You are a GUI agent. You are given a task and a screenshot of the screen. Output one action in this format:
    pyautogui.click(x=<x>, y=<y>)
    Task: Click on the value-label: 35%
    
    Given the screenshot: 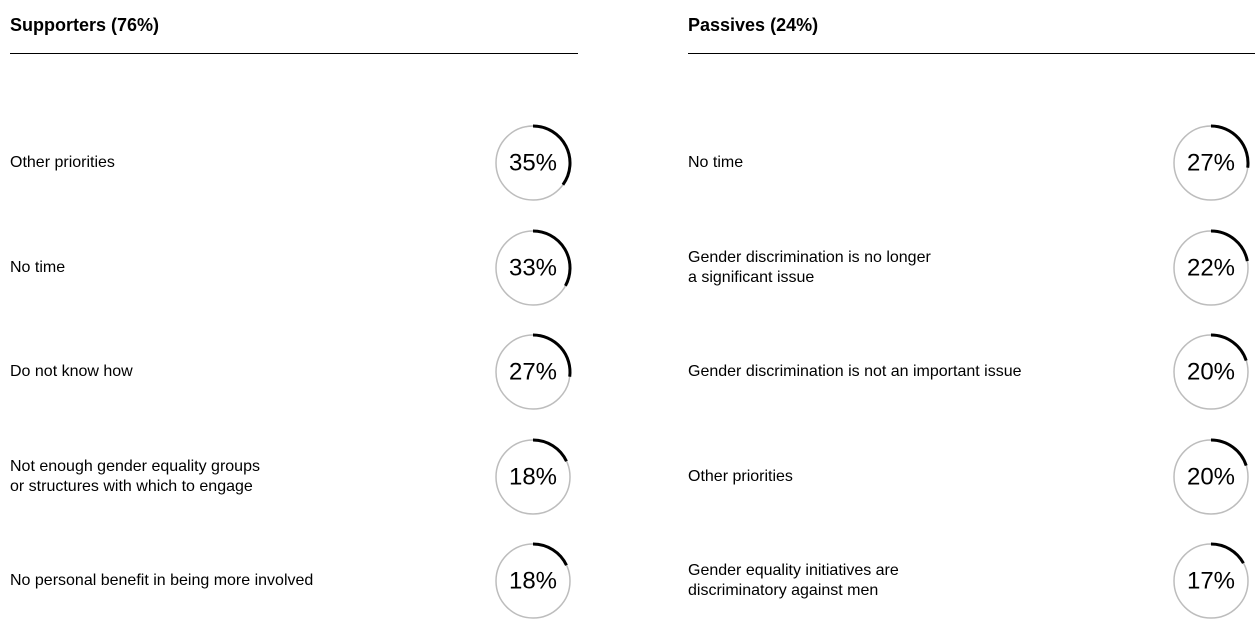 What is the action you would take?
    pyautogui.click(x=533, y=162)
    